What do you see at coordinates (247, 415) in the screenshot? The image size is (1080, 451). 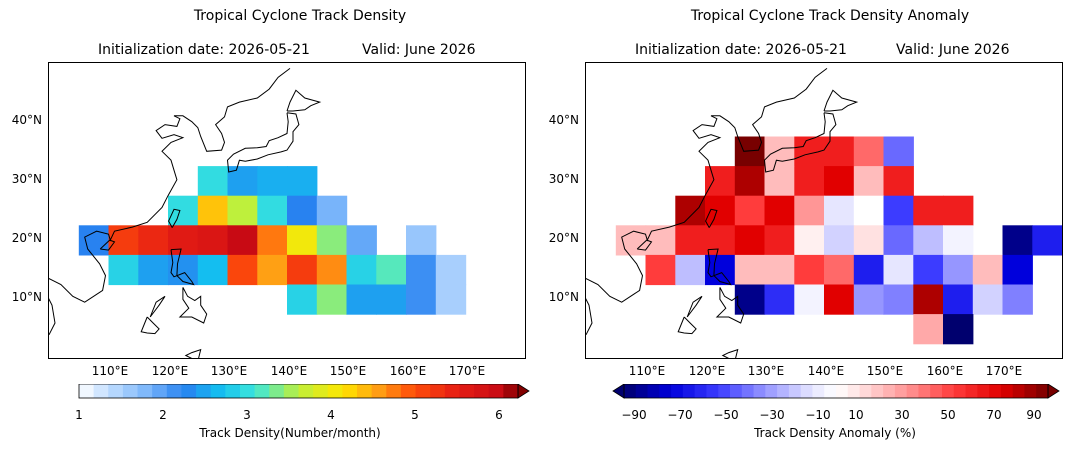 I see `left-cbar-tick-3: 3` at bounding box center [247, 415].